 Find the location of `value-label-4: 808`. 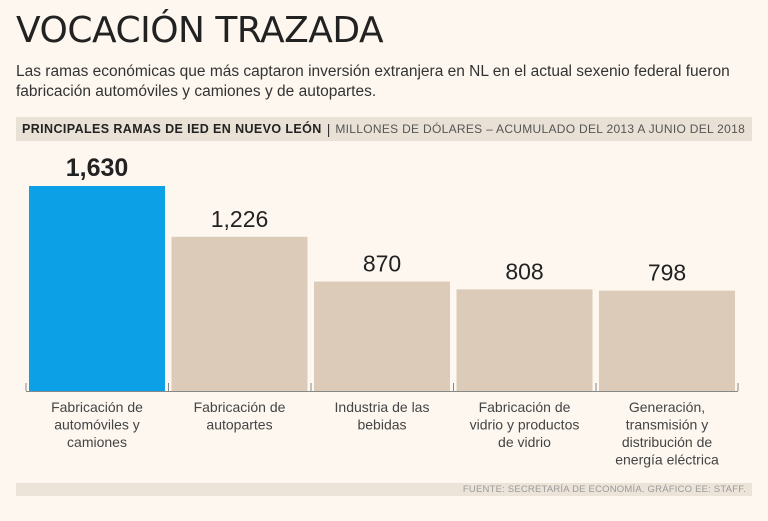

value-label-4: 808 is located at coordinates (524, 271).